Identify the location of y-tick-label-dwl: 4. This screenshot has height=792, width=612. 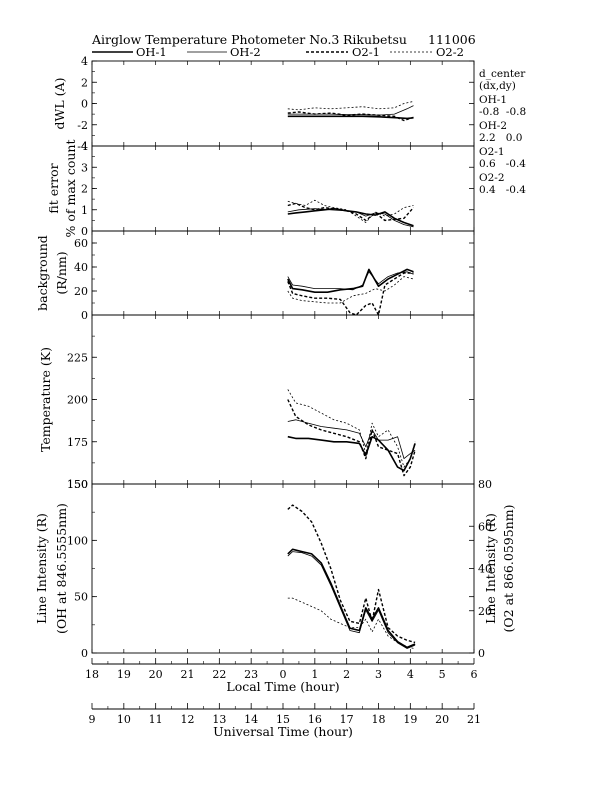
(84, 61).